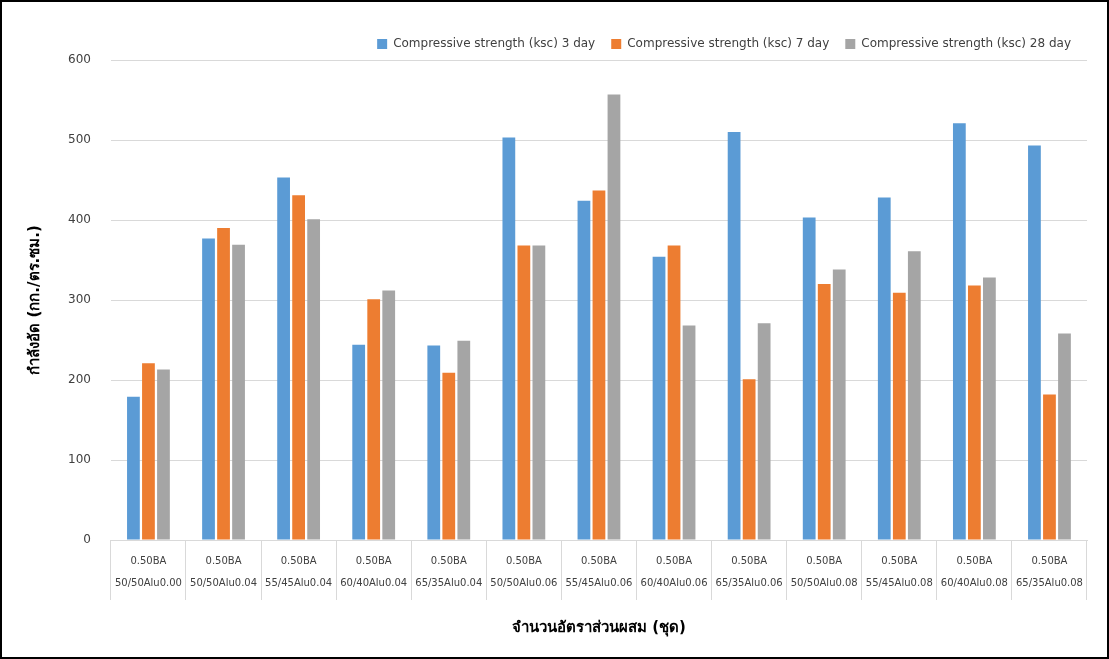  What do you see at coordinates (33, 300) in the screenshot?
I see `y-axis-title: กำลังอัด (กก./ตร.ซม.)` at bounding box center [33, 300].